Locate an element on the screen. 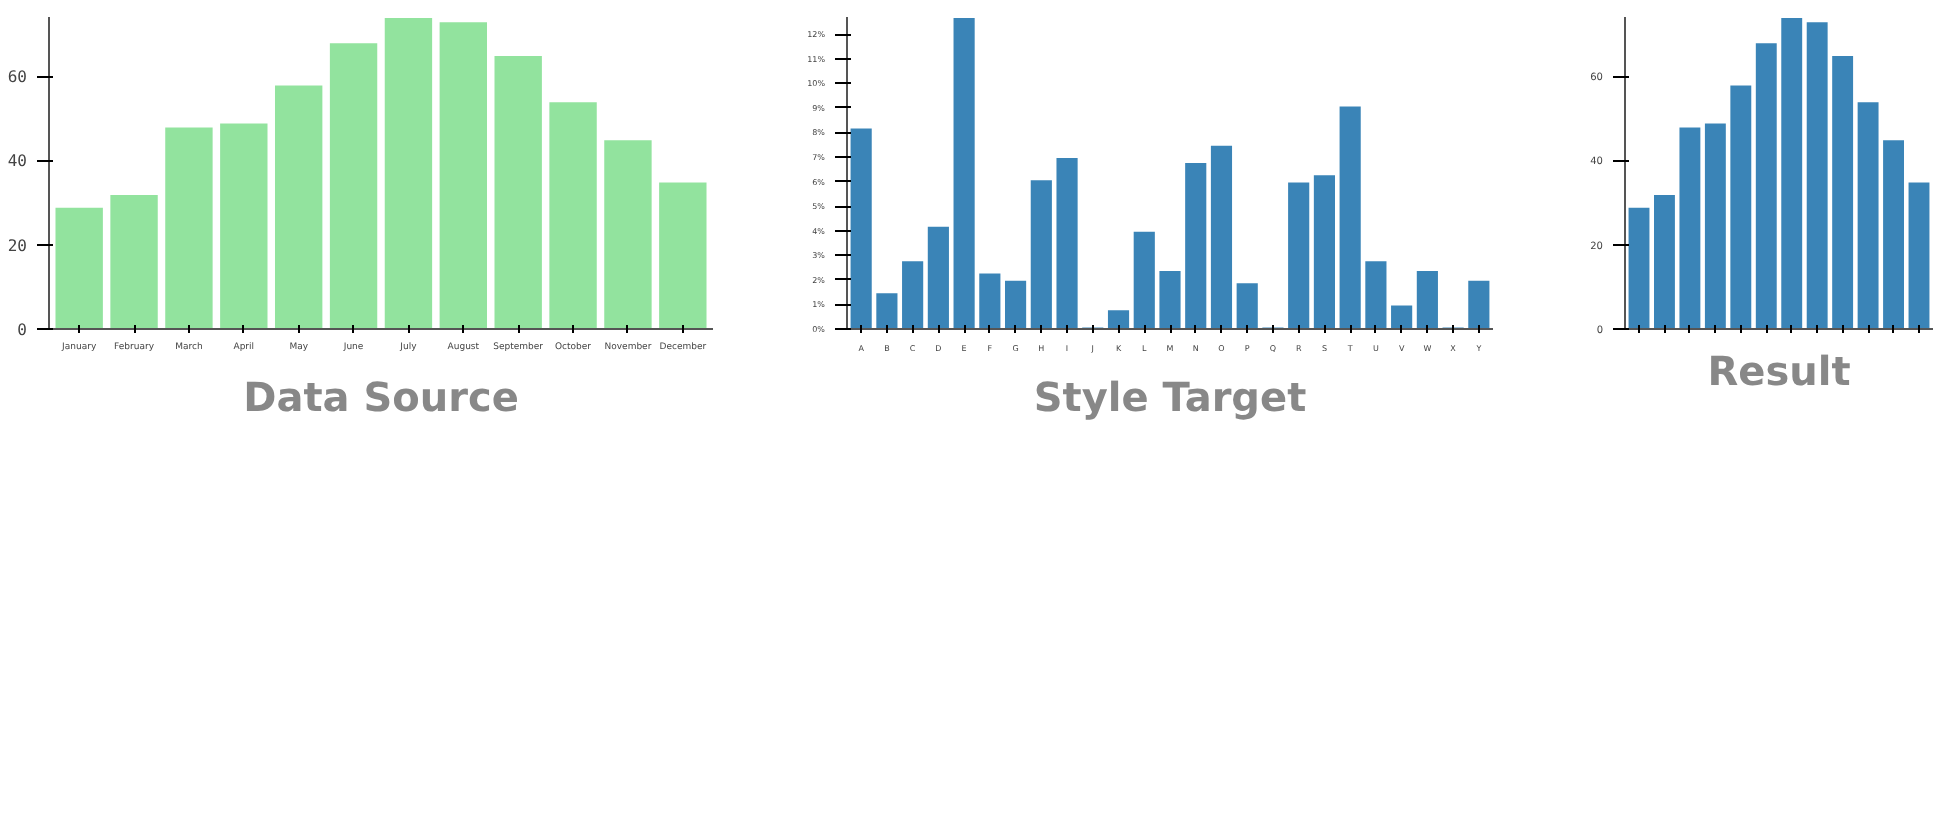 Image resolution: width=1960 pixels, height=820 pixels. text: Data Source is located at coordinates (381, 397).